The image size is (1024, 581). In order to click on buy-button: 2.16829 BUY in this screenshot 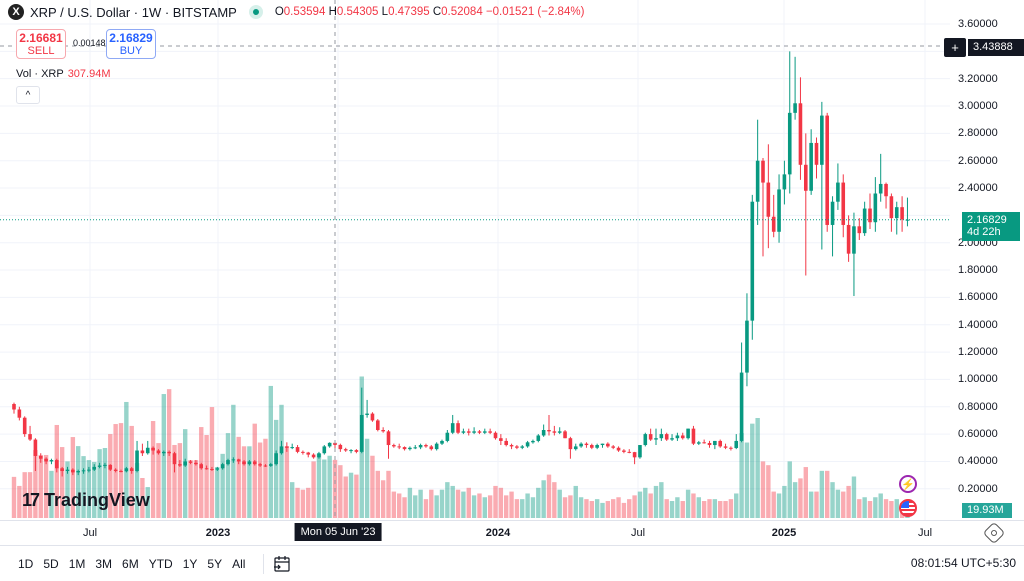, I will do `click(131, 44)`.